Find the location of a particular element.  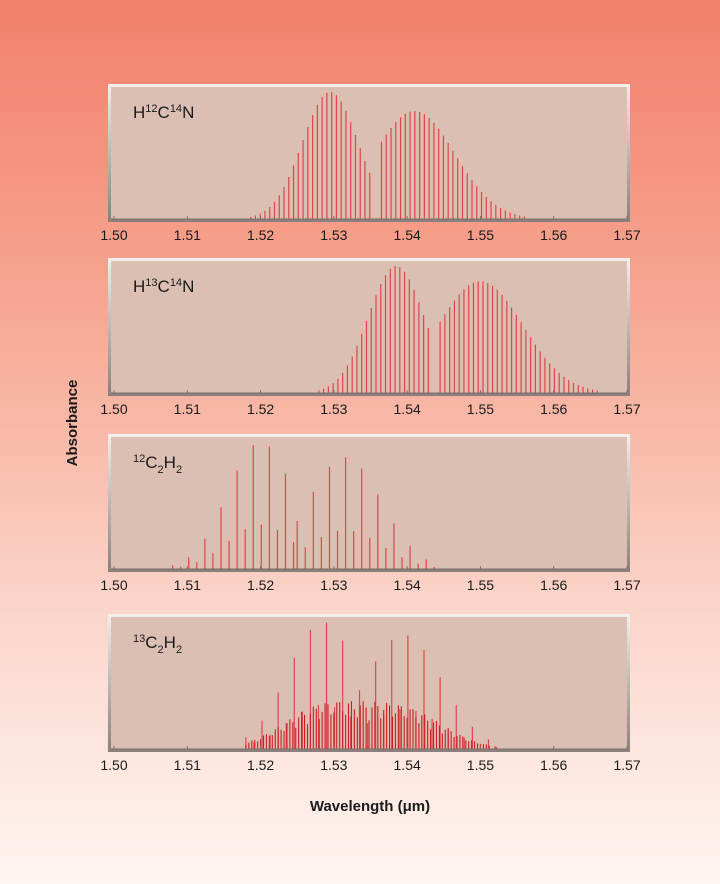

y-axis-label: Absorbance is located at coordinates (72, 423).